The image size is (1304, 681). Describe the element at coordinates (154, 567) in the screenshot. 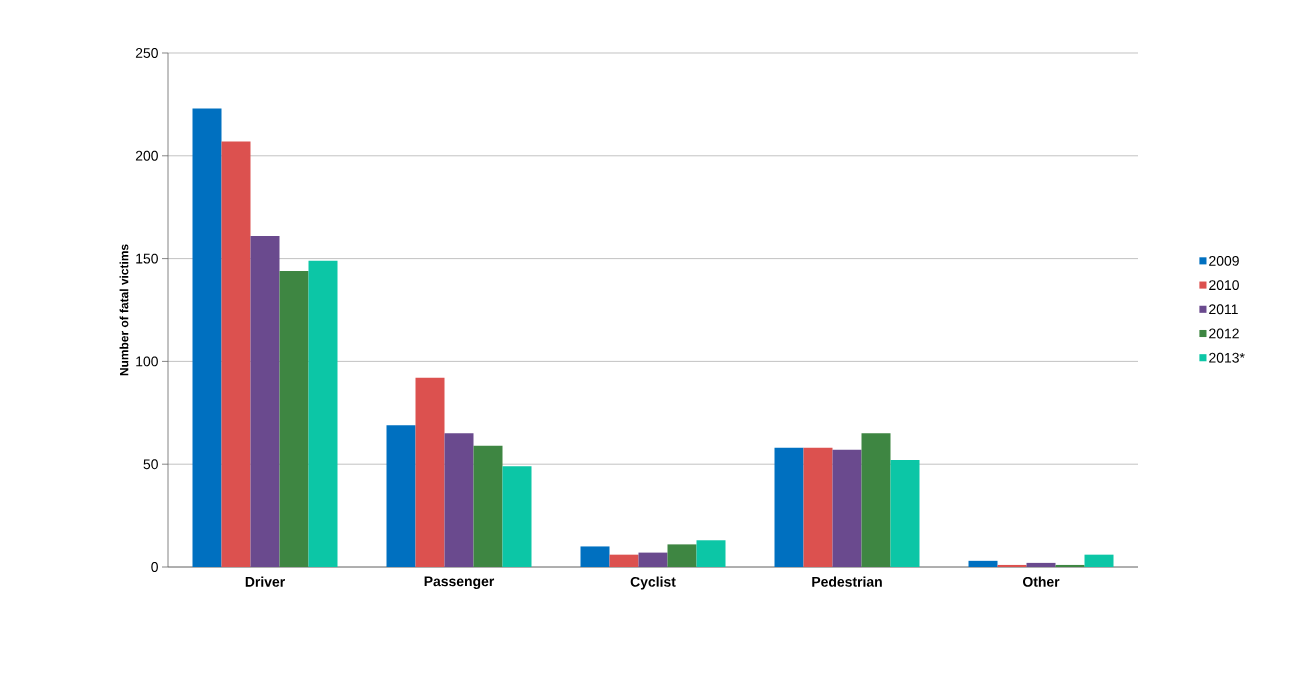

I see `y-tick-label: 0` at that location.